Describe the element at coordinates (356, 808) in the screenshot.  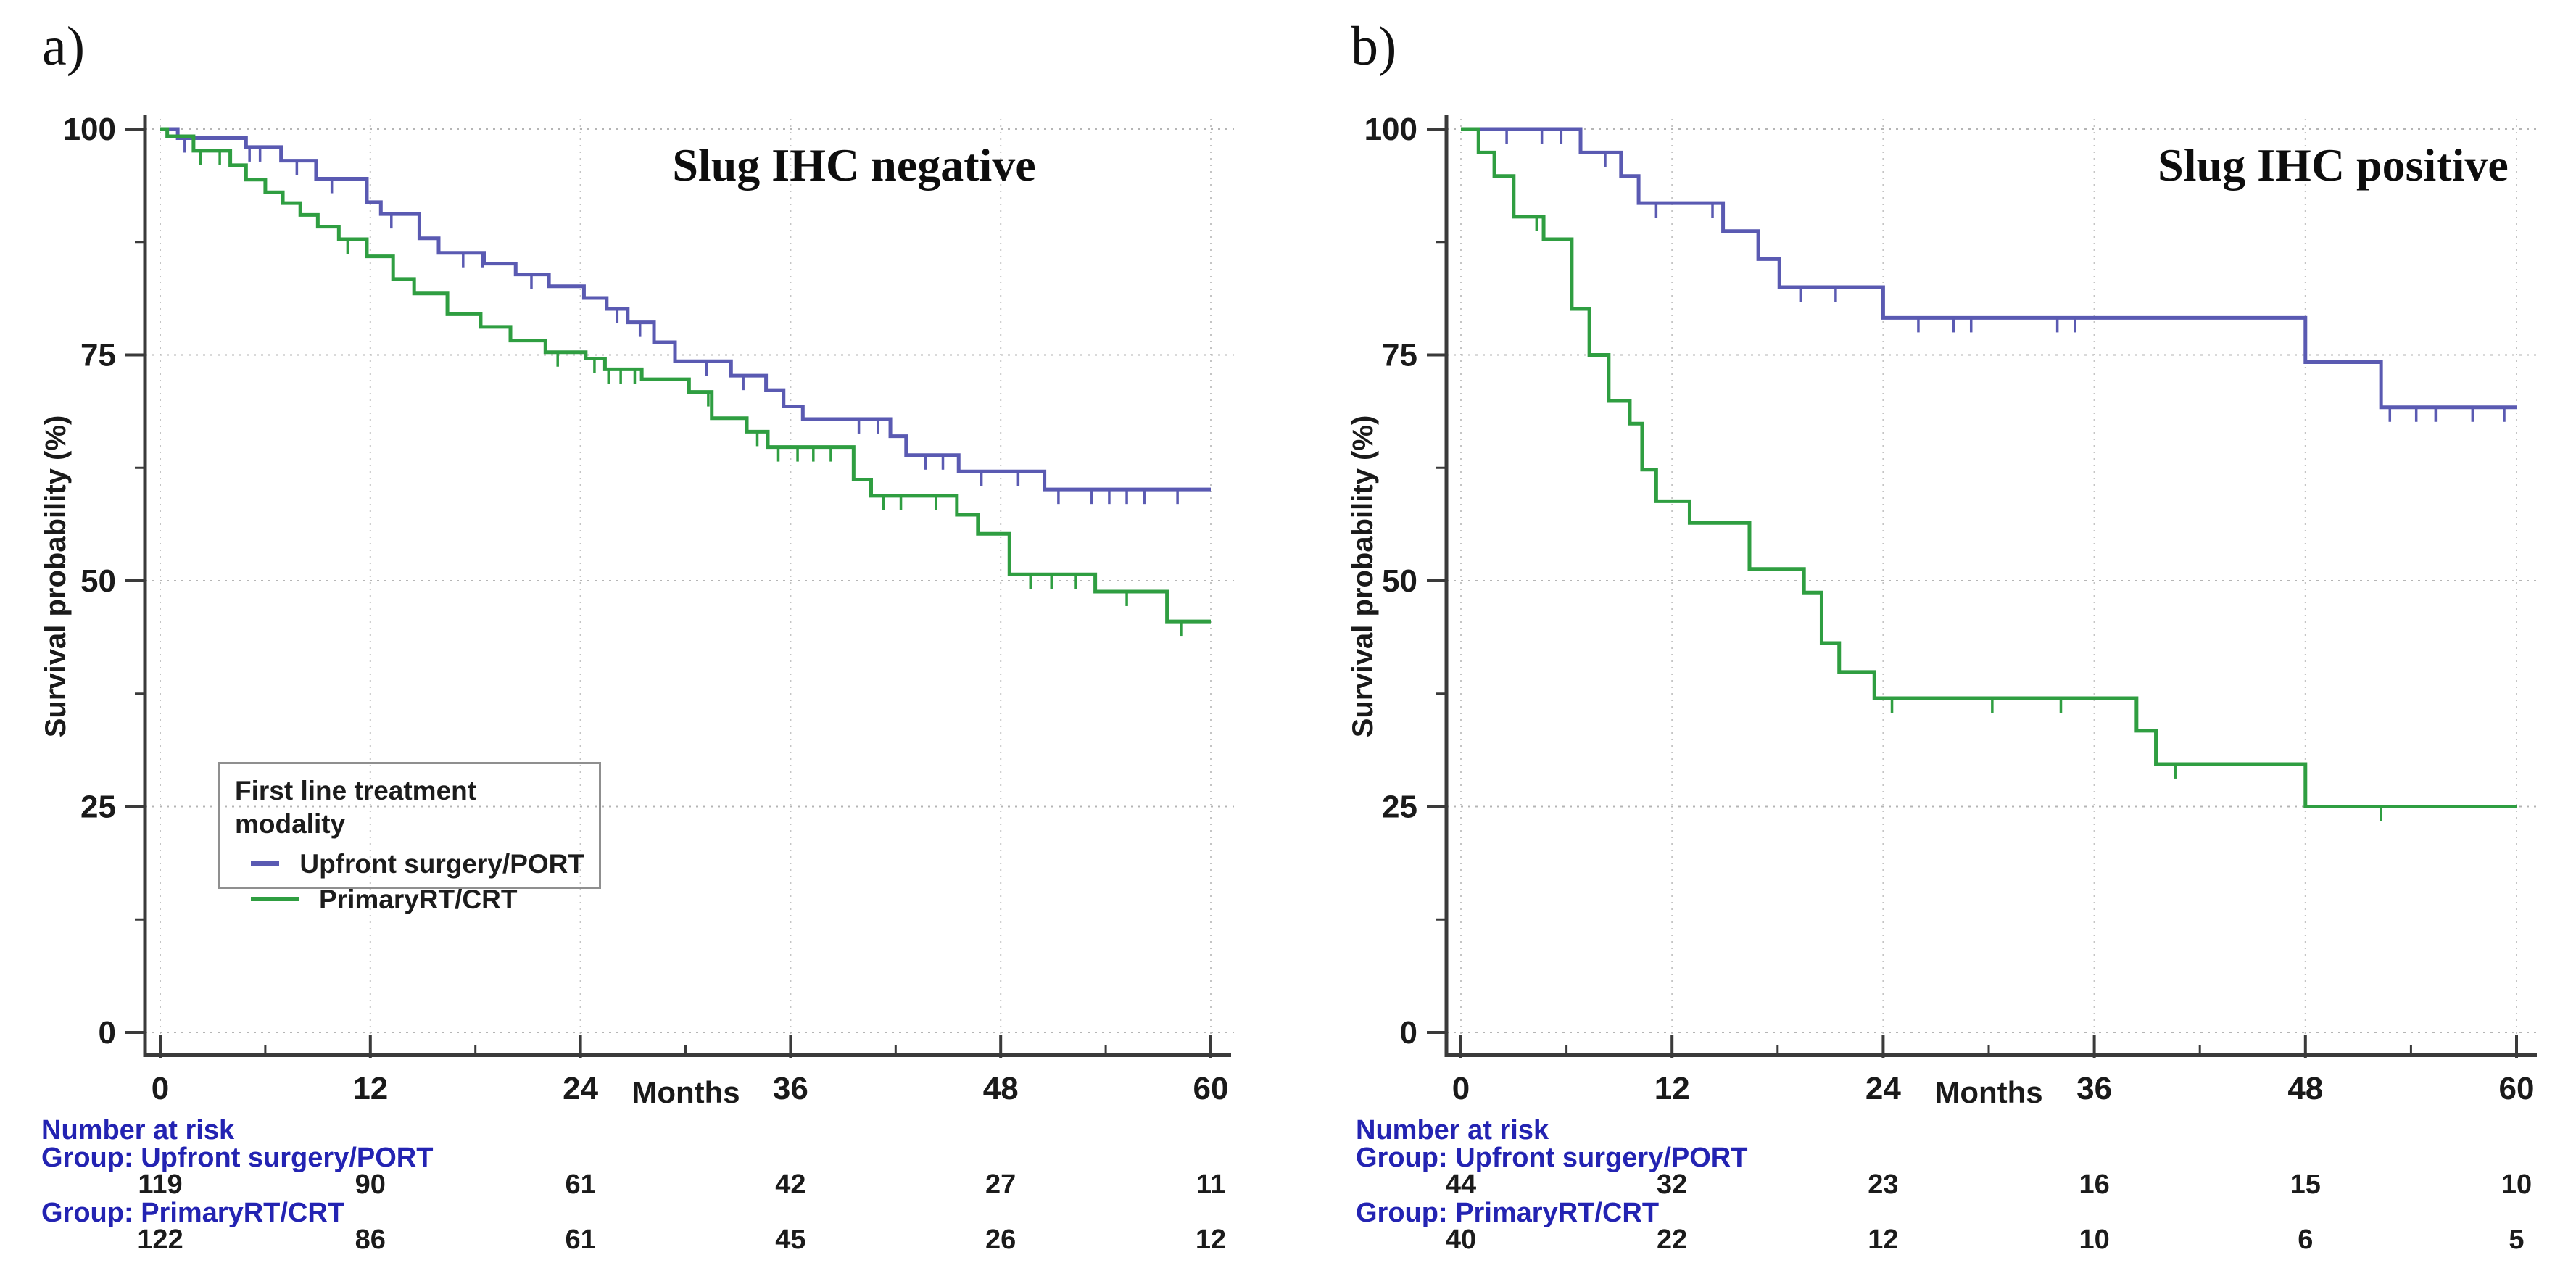
I see `legend-title: First line treatment modality` at that location.